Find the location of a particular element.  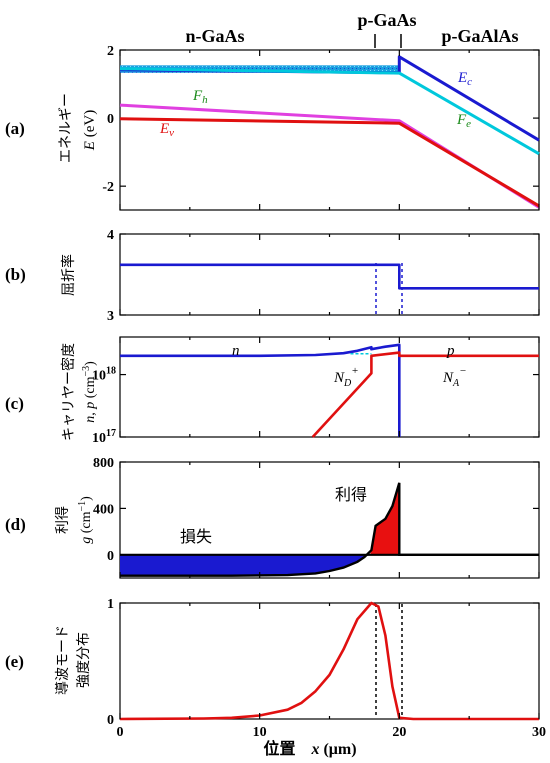

ytick-label: 1018 is located at coordinates (104, 375).